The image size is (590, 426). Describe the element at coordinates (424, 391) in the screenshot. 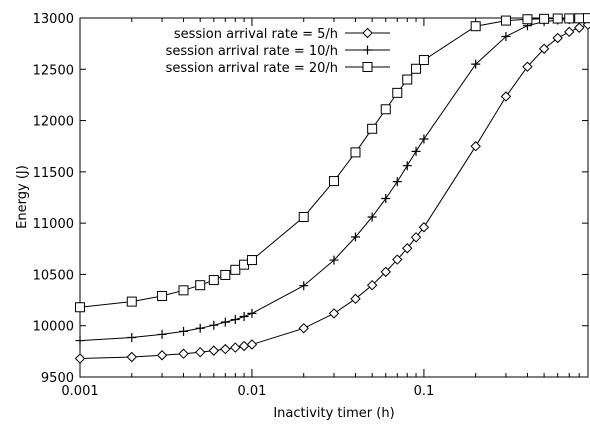

I see `x-tick-label: 0.1` at that location.